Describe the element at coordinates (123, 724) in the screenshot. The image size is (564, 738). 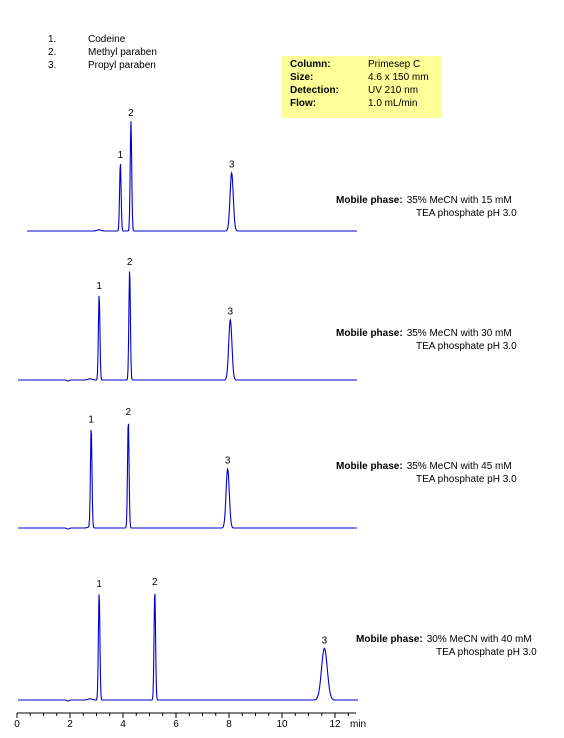
I see `x-tick-label: 4` at that location.